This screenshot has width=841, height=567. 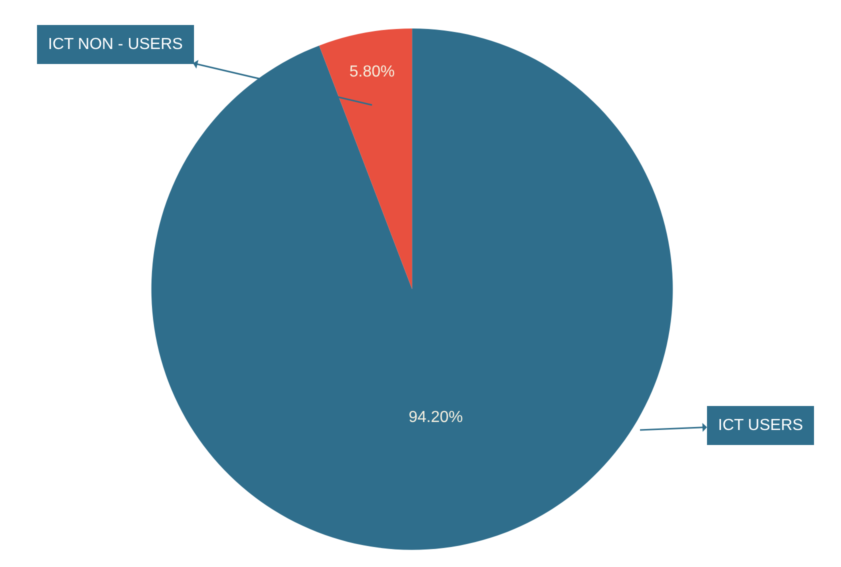 What do you see at coordinates (761, 425) in the screenshot?
I see `legend-label: ICT USERS` at bounding box center [761, 425].